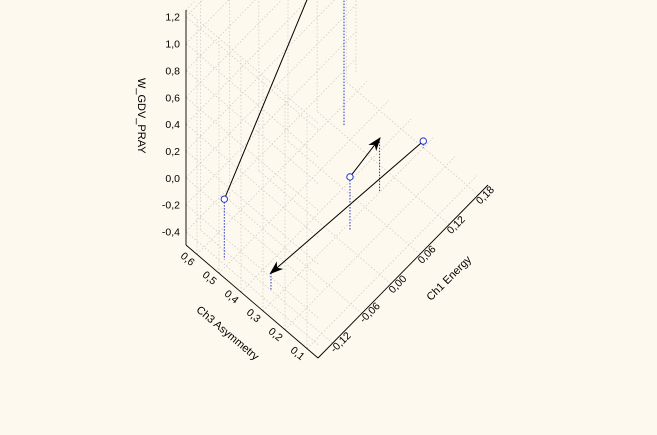 Image resolution: width=657 pixels, height=435 pixels. What do you see at coordinates (172, 179) in the screenshot?
I see `z-tick-label: 0,0` at bounding box center [172, 179].